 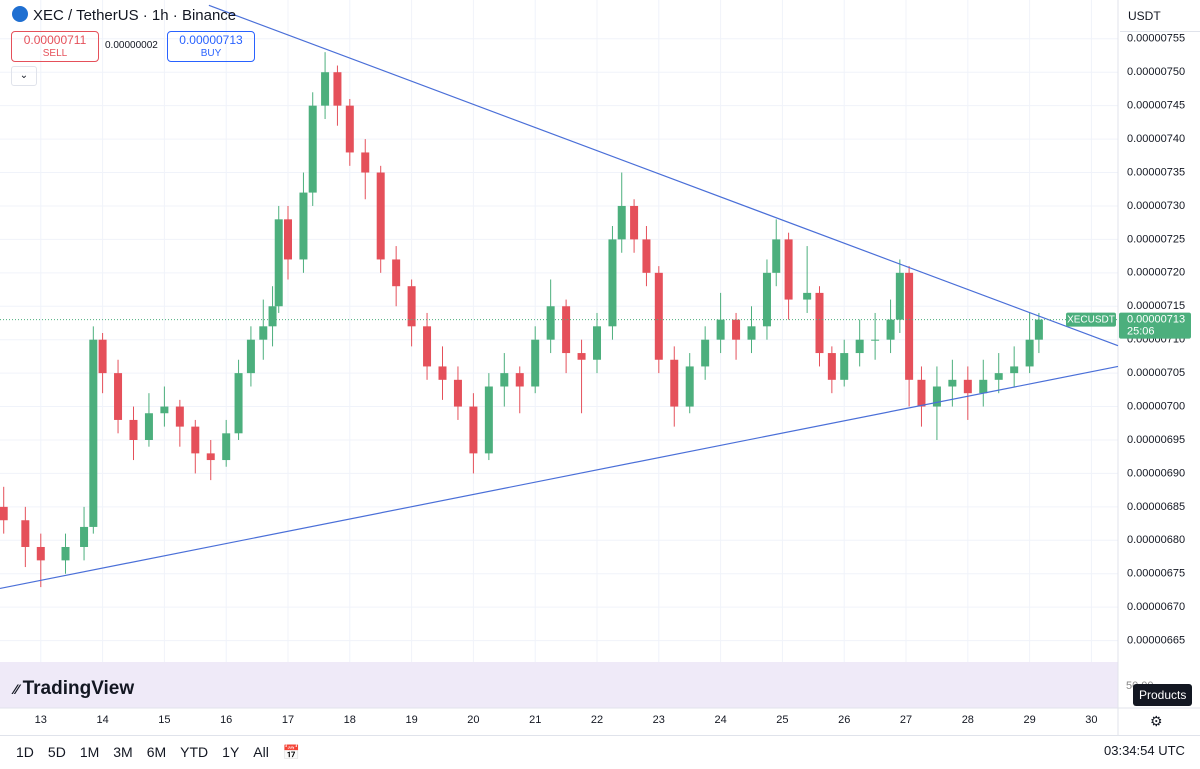 I want to click on range-button: 1D, so click(x=25, y=752).